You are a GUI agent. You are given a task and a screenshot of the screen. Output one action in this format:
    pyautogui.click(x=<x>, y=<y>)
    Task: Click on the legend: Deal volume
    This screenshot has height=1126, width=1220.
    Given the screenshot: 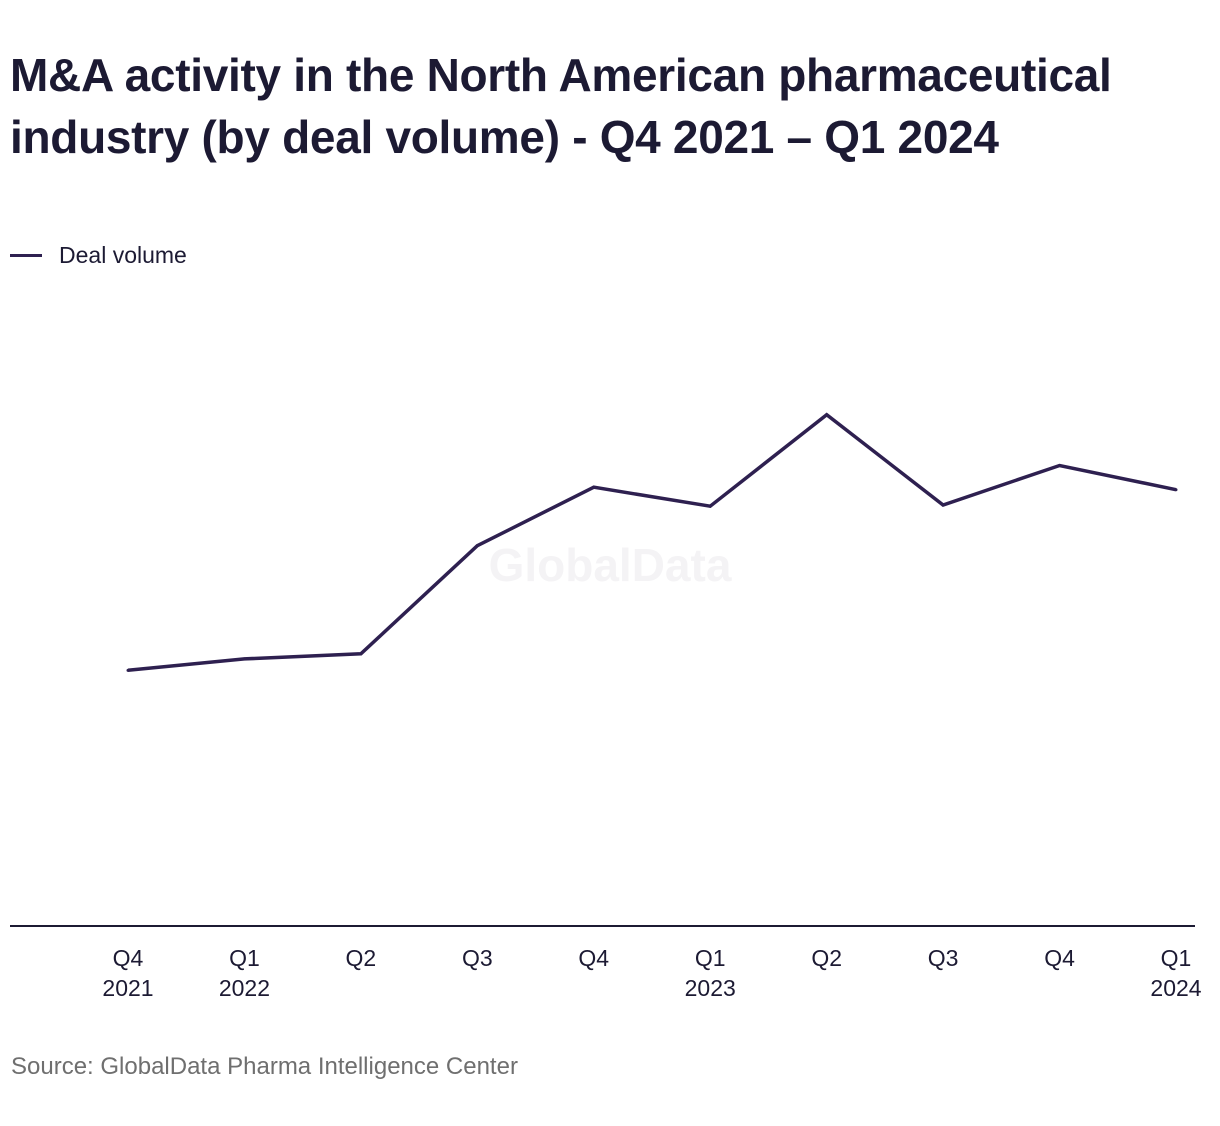 What is the action you would take?
    pyautogui.click(x=98, y=255)
    